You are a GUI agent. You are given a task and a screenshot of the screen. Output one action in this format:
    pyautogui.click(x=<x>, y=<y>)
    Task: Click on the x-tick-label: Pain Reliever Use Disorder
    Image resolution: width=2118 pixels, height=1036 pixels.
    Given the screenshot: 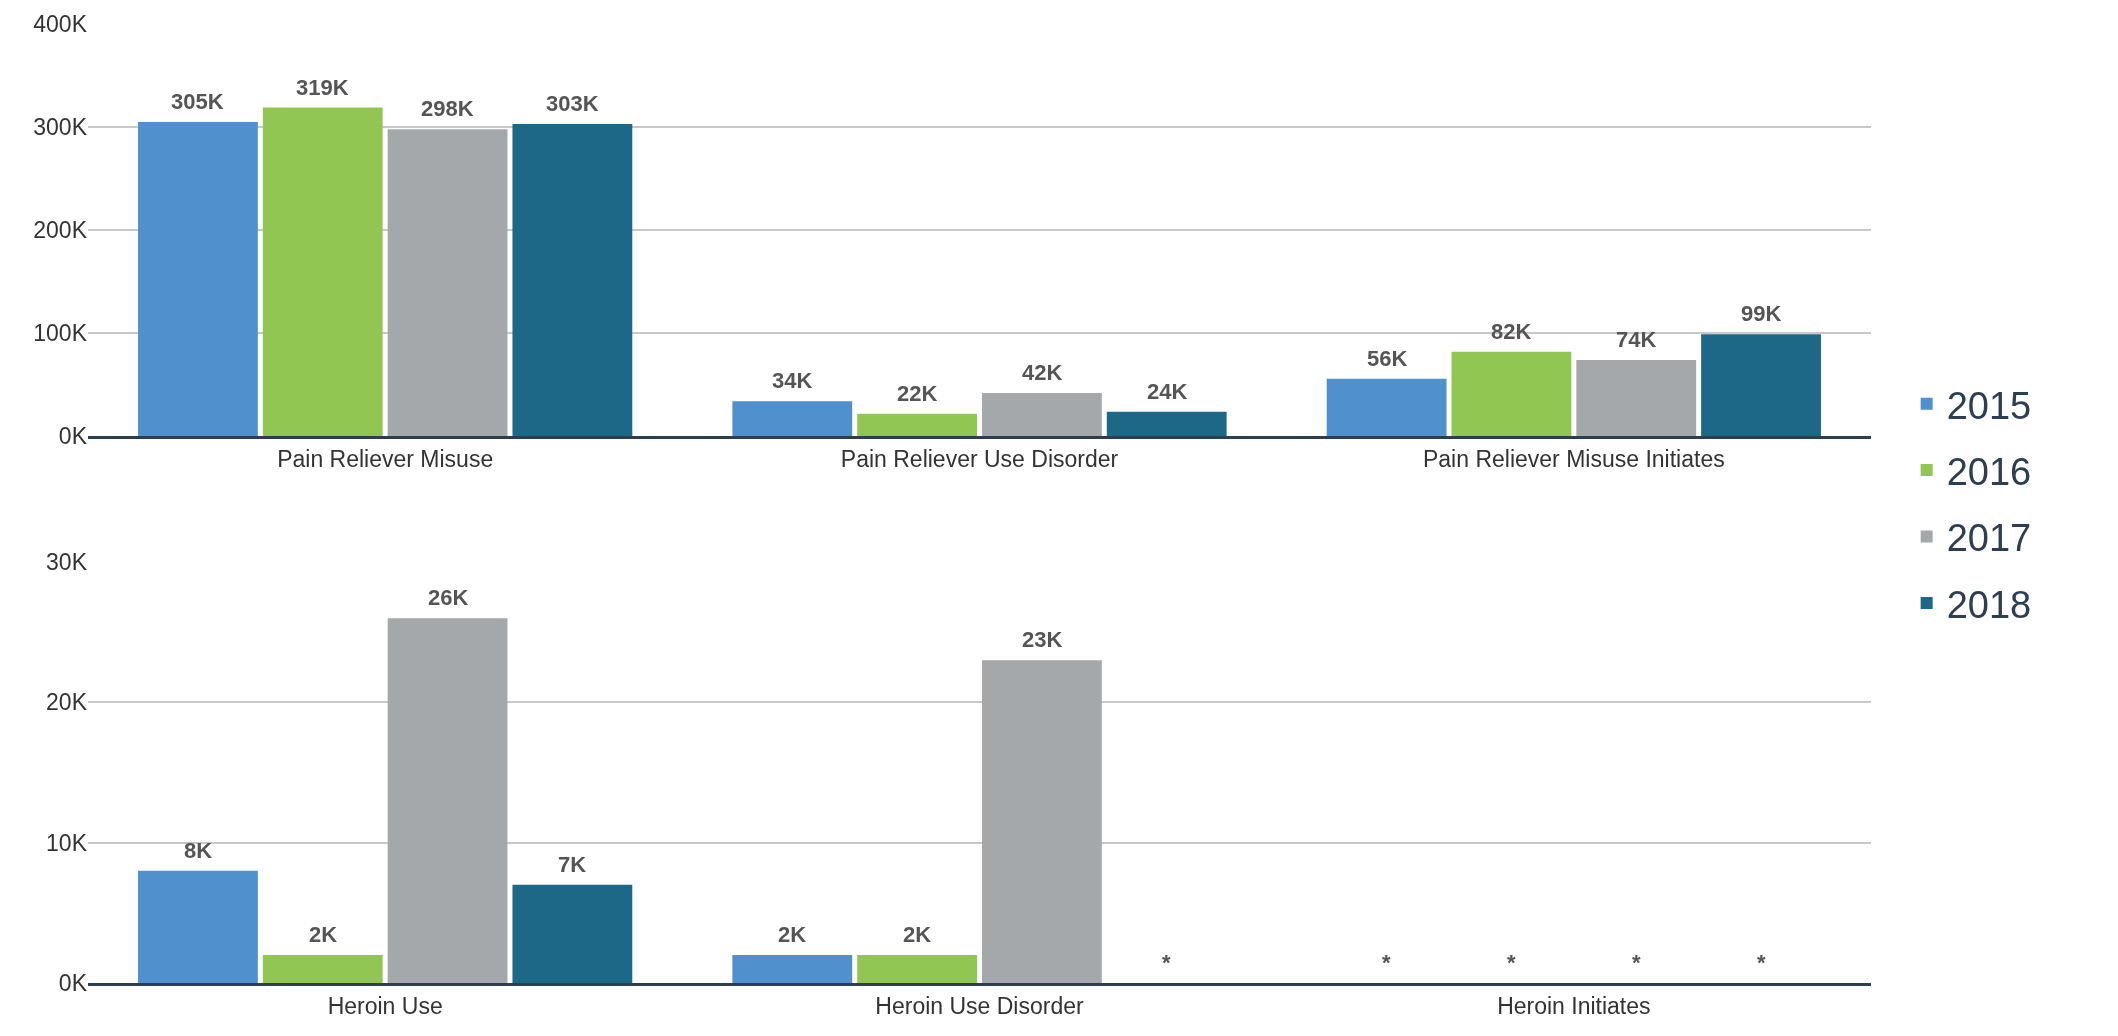 What is the action you would take?
    pyautogui.click(x=979, y=458)
    